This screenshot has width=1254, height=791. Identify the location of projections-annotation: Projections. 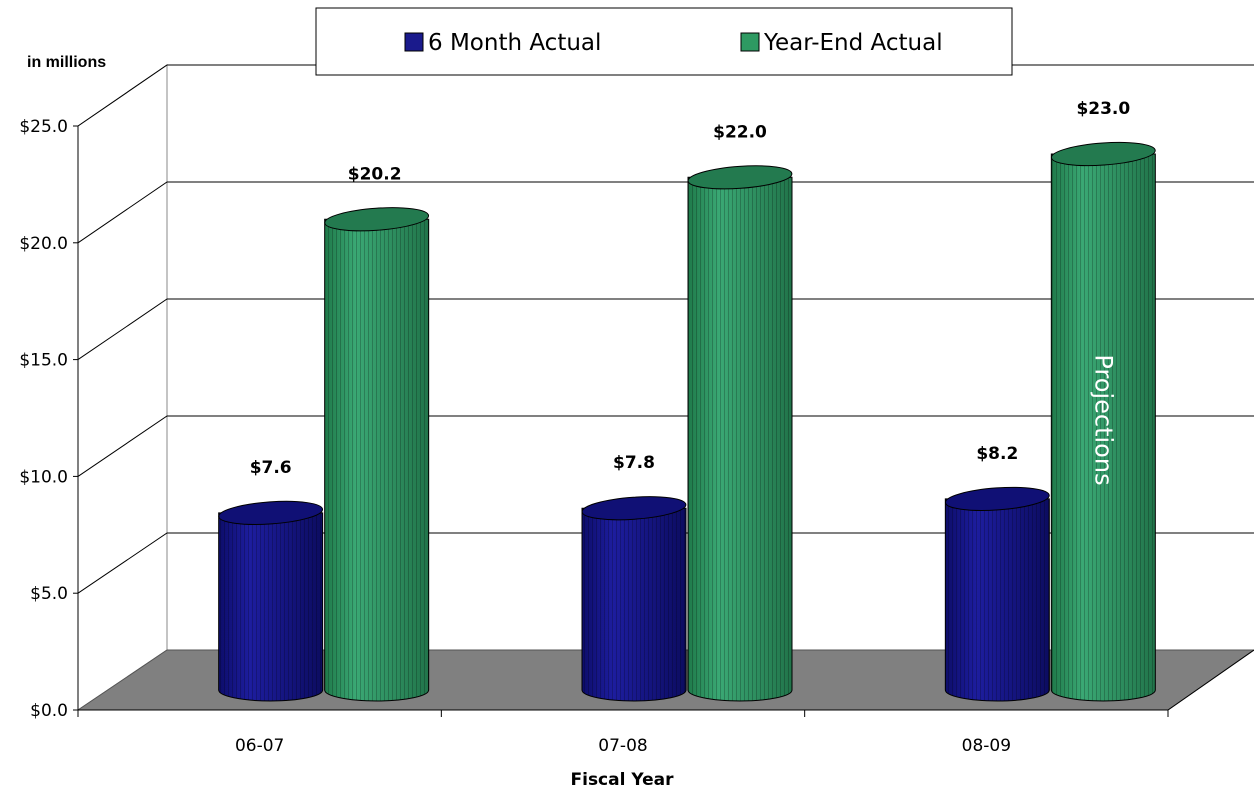
(1103, 419).